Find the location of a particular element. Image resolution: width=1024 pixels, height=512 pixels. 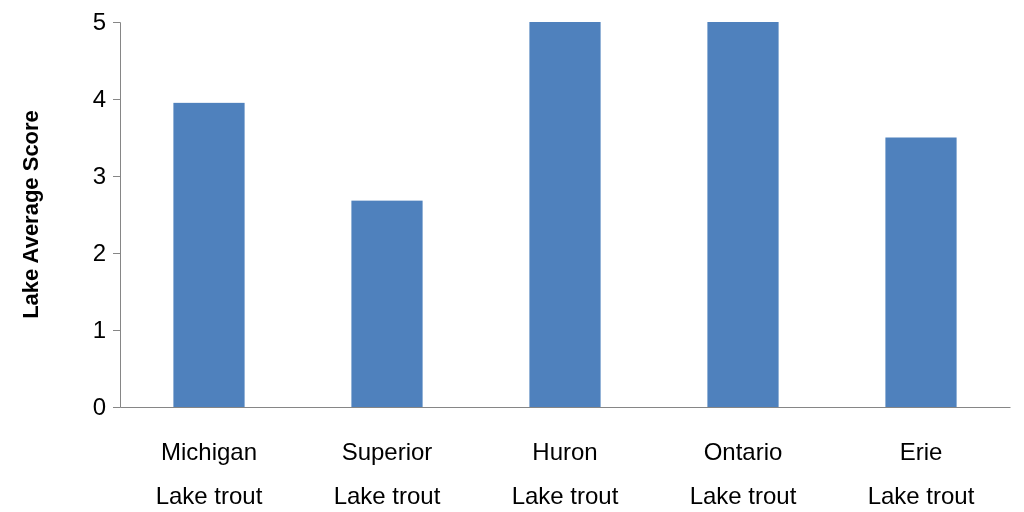

y-tick-label: 1 is located at coordinates (99, 330).